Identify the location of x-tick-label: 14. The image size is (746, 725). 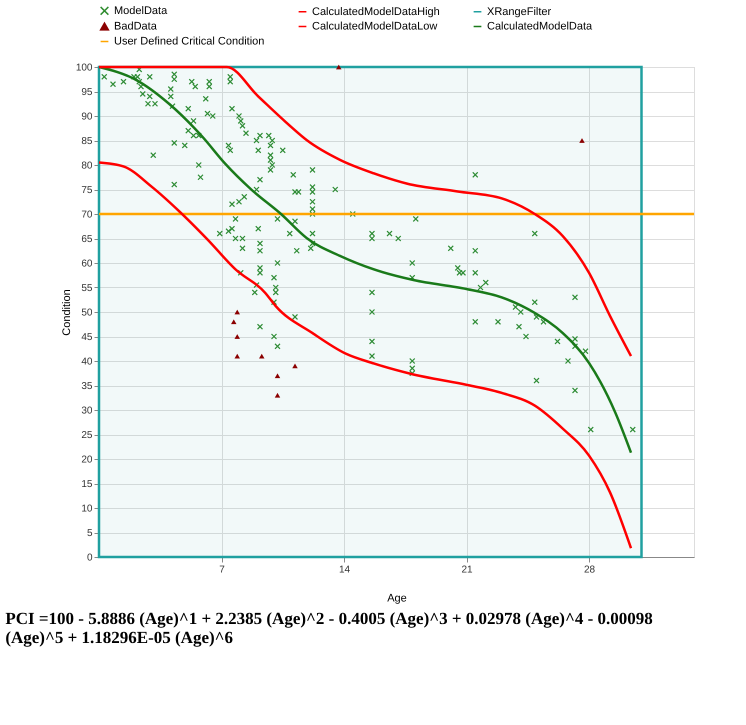
(344, 570).